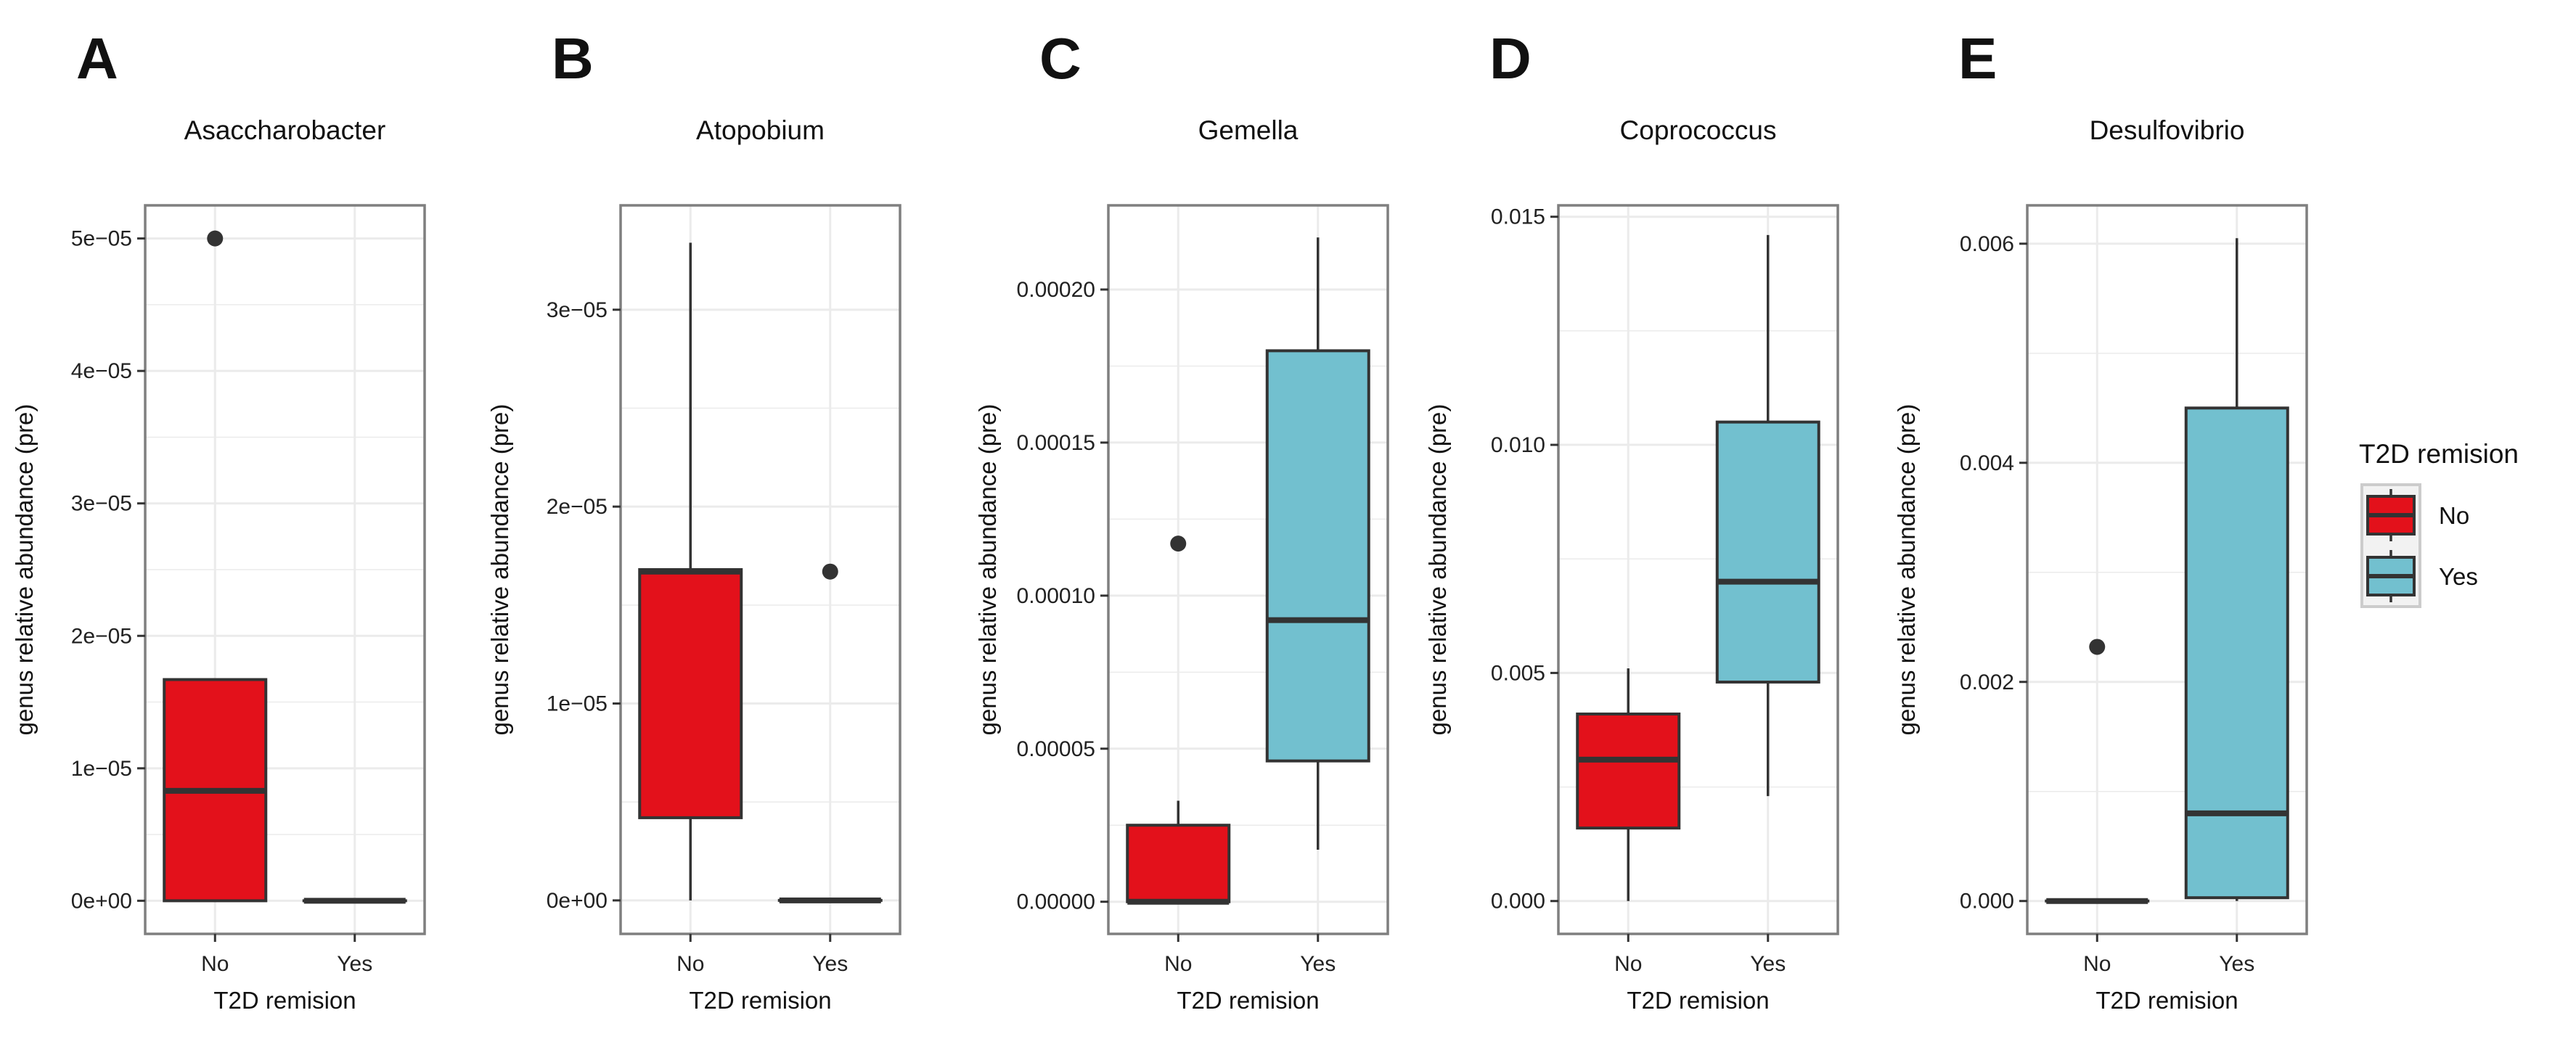 The image size is (2576, 1042). What do you see at coordinates (1248, 130) in the screenshot?
I see `panel-title: Gemella` at bounding box center [1248, 130].